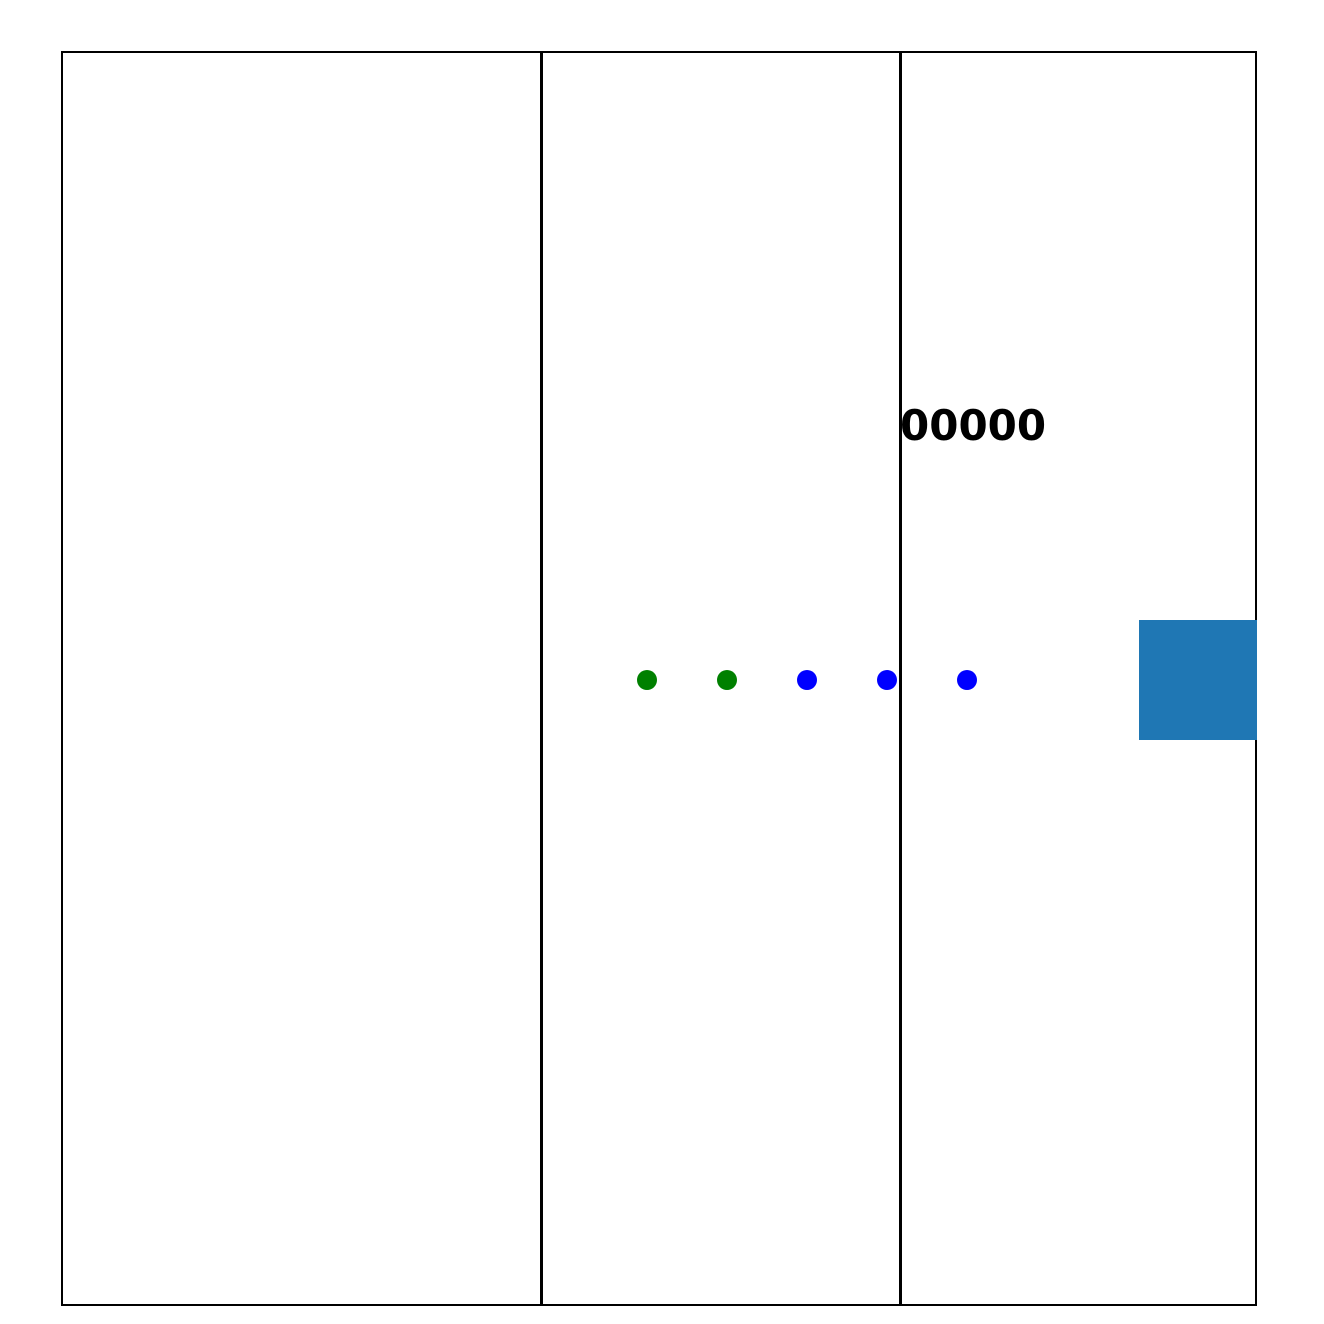 This screenshot has height=1324, width=1324. Describe the element at coordinates (973, 426) in the screenshot. I see `score-display: 00000` at that location.